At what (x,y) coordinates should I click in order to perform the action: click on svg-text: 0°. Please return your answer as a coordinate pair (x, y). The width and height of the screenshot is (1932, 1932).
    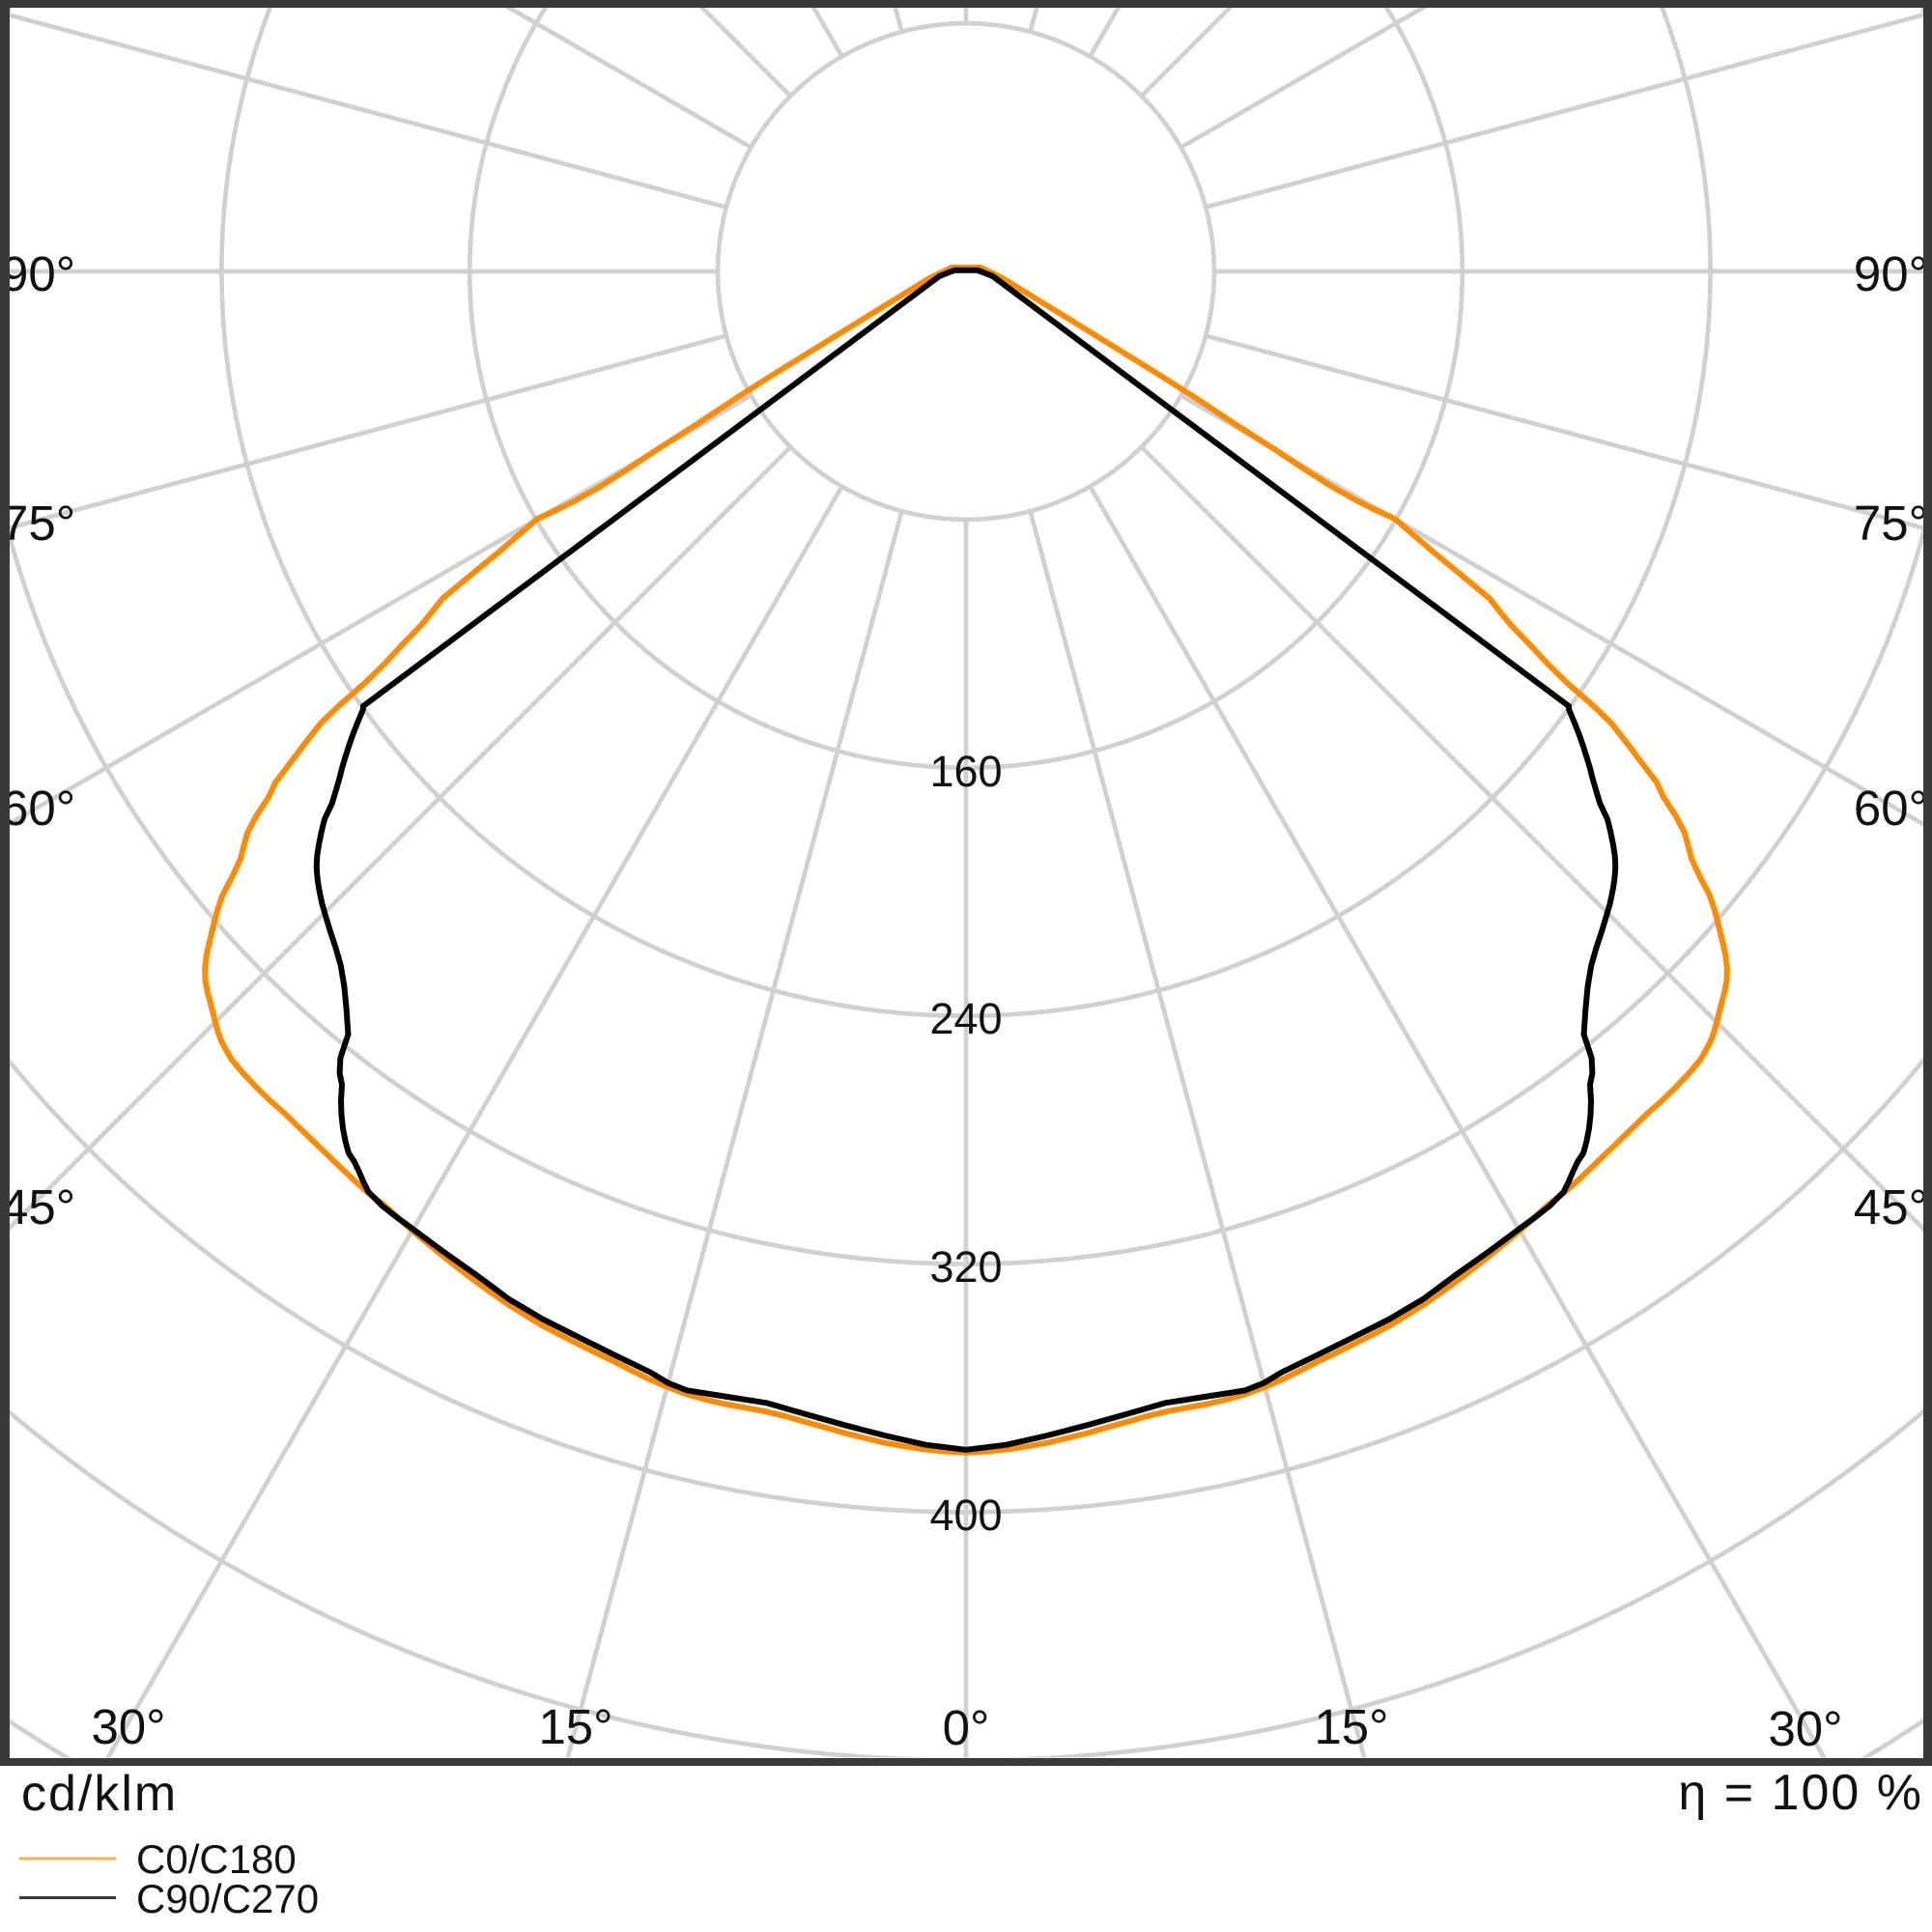
    Looking at the image, I should click on (966, 1727).